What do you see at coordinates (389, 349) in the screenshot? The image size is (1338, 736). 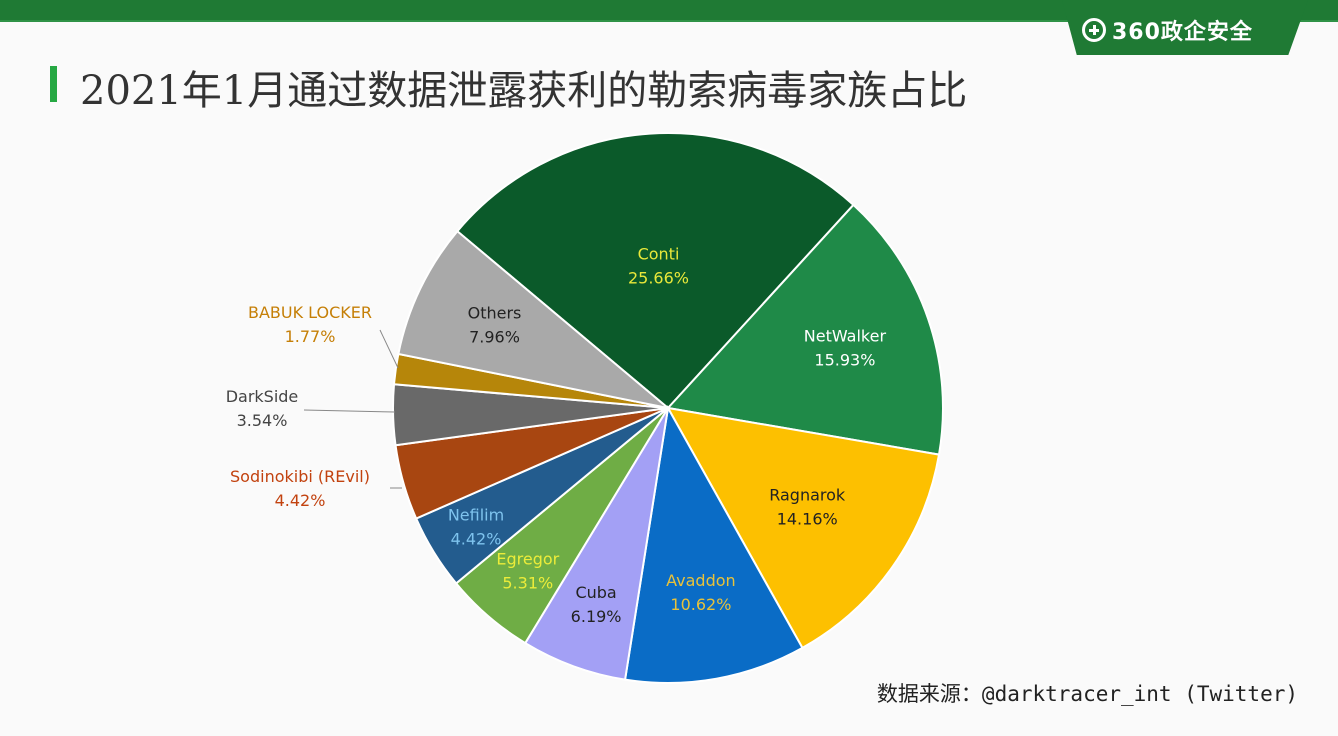 I see `leader-line-babuk-locker` at bounding box center [389, 349].